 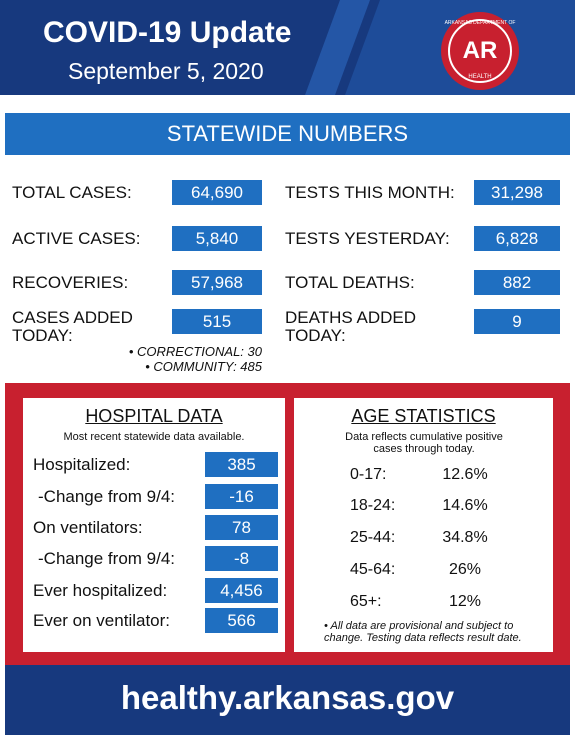 I want to click on section-title: STATEWIDE NUMBERS, so click(x=287, y=134).